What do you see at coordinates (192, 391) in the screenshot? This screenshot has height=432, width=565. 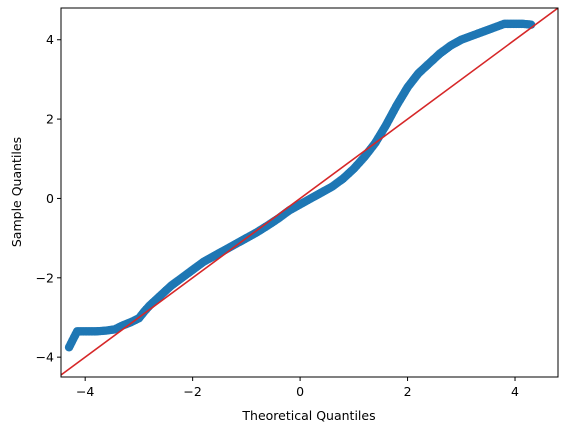 I see `x-tick-label: −2` at bounding box center [192, 391].